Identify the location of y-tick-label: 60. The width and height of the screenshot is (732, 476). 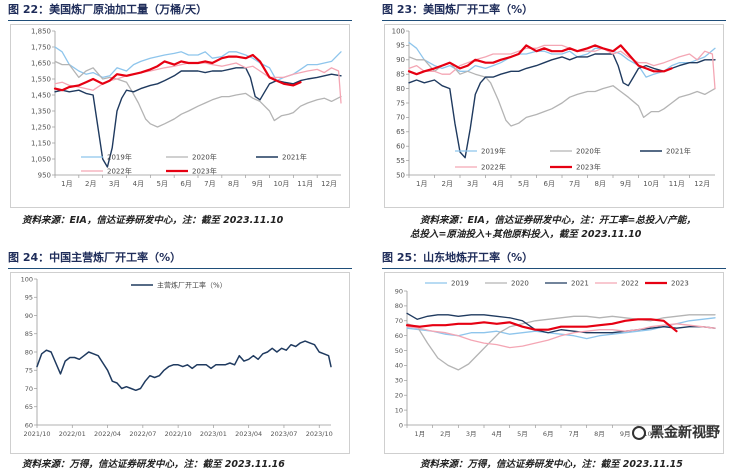
(400, 147).